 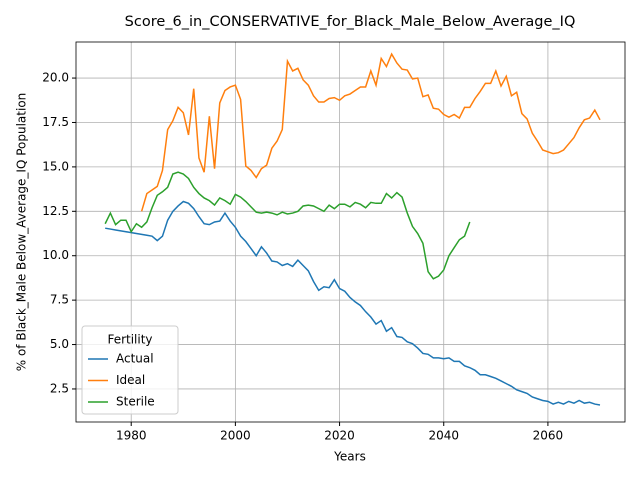 What do you see at coordinates (55, 78) in the screenshot?
I see `y-tick-label: 20.0` at bounding box center [55, 78].